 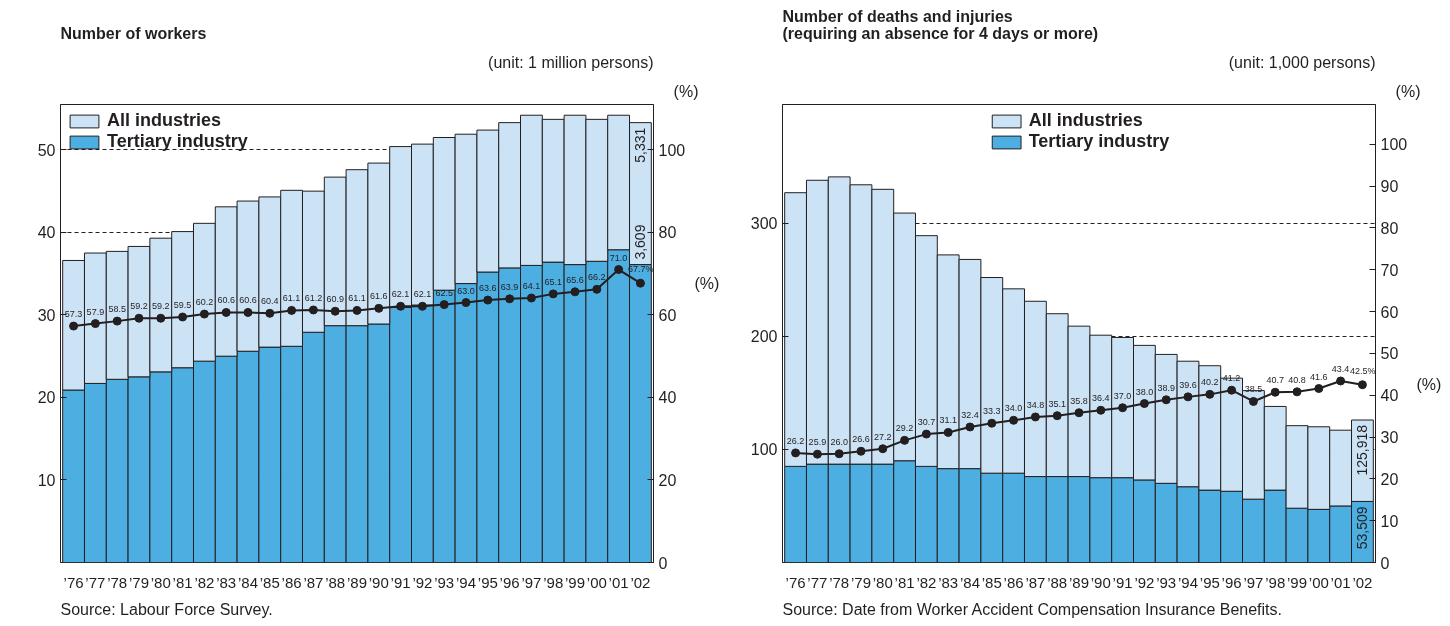 What do you see at coordinates (575, 279) in the screenshot?
I see `data-label: 65.6` at bounding box center [575, 279].